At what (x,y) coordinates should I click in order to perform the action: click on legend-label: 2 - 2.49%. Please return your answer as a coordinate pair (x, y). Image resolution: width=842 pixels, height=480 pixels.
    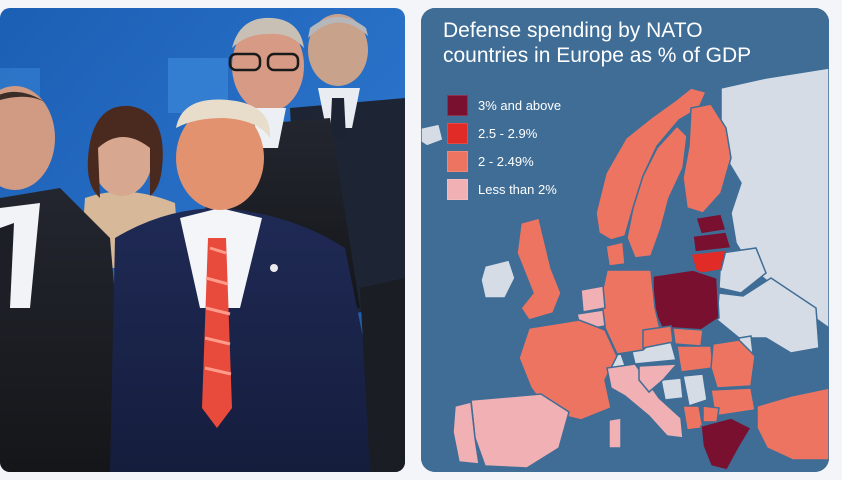
    Looking at the image, I should click on (506, 161).